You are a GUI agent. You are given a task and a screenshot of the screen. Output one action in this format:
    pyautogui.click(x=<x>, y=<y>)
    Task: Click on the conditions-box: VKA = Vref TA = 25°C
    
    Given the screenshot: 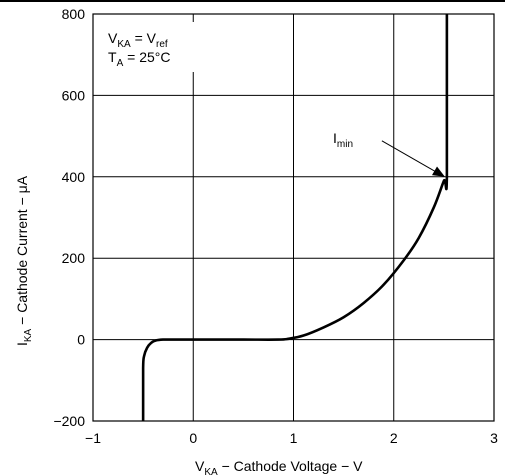 What is the action you would take?
    pyautogui.click(x=149, y=47)
    